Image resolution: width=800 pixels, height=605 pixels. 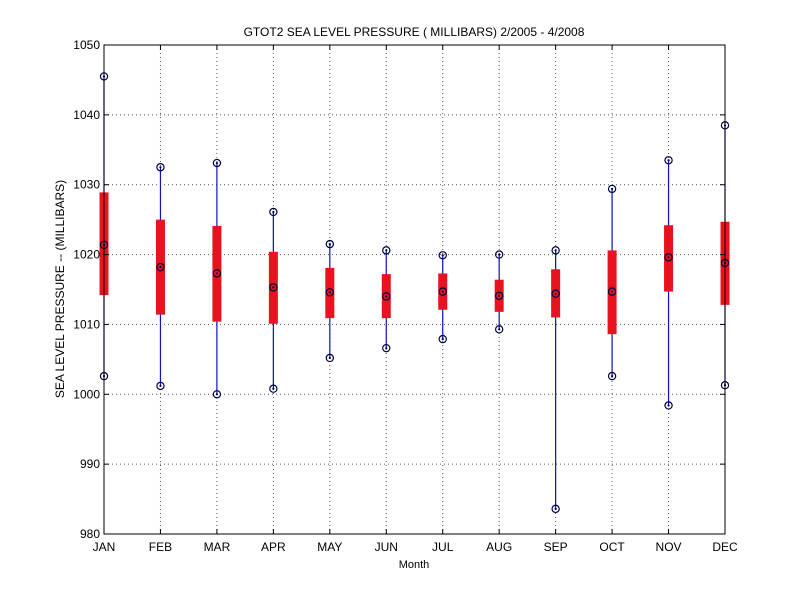 I want to click on box-jul, so click(x=443, y=297).